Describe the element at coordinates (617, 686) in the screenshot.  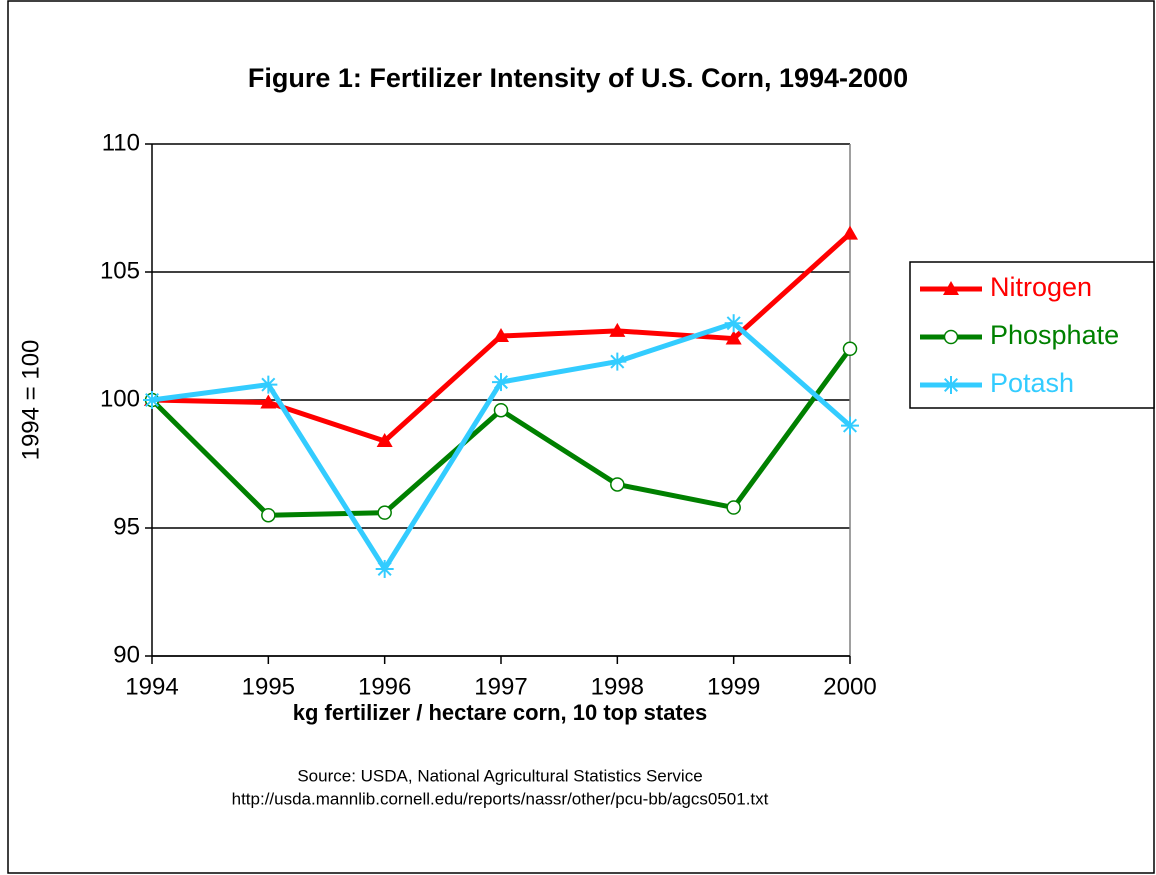
I see `x-tick-label: 1998` at that location.